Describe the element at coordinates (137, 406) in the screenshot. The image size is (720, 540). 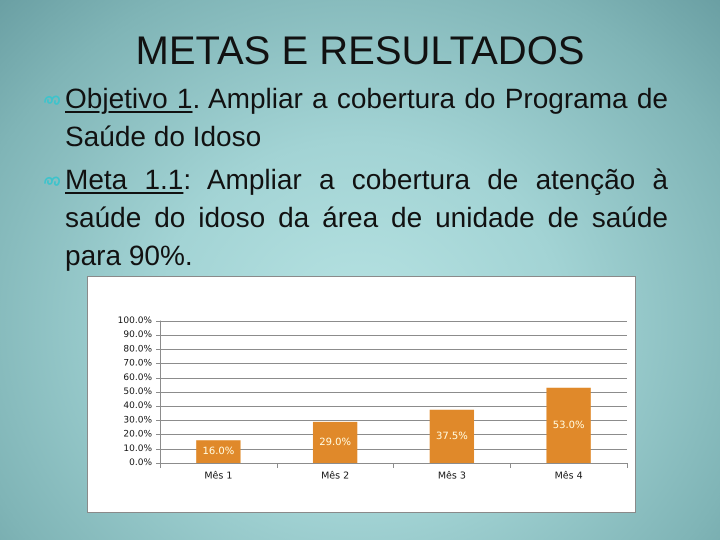
I see `y-tick-label: 40.0%` at that location.